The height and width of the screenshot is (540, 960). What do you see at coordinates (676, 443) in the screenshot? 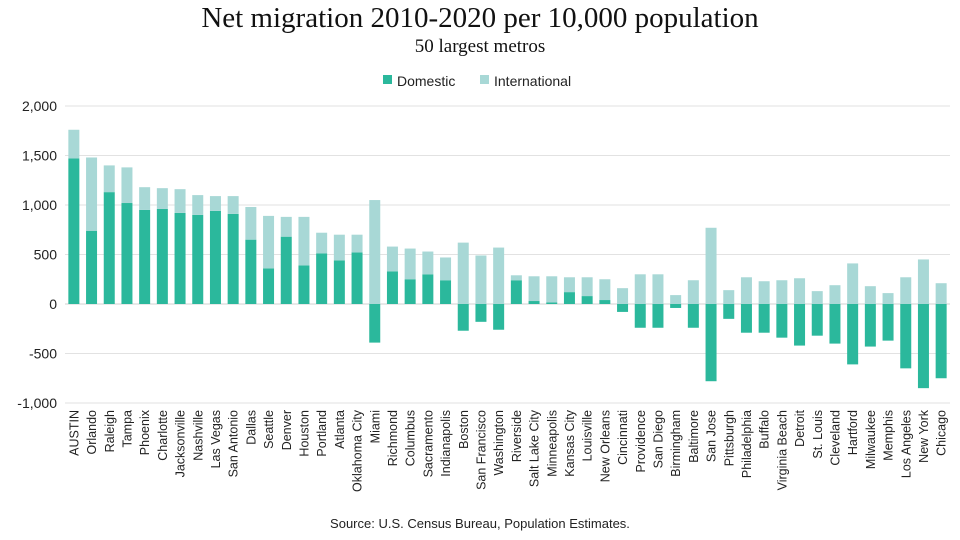
I see `x-tick-label: Birmingham` at bounding box center [676, 443].